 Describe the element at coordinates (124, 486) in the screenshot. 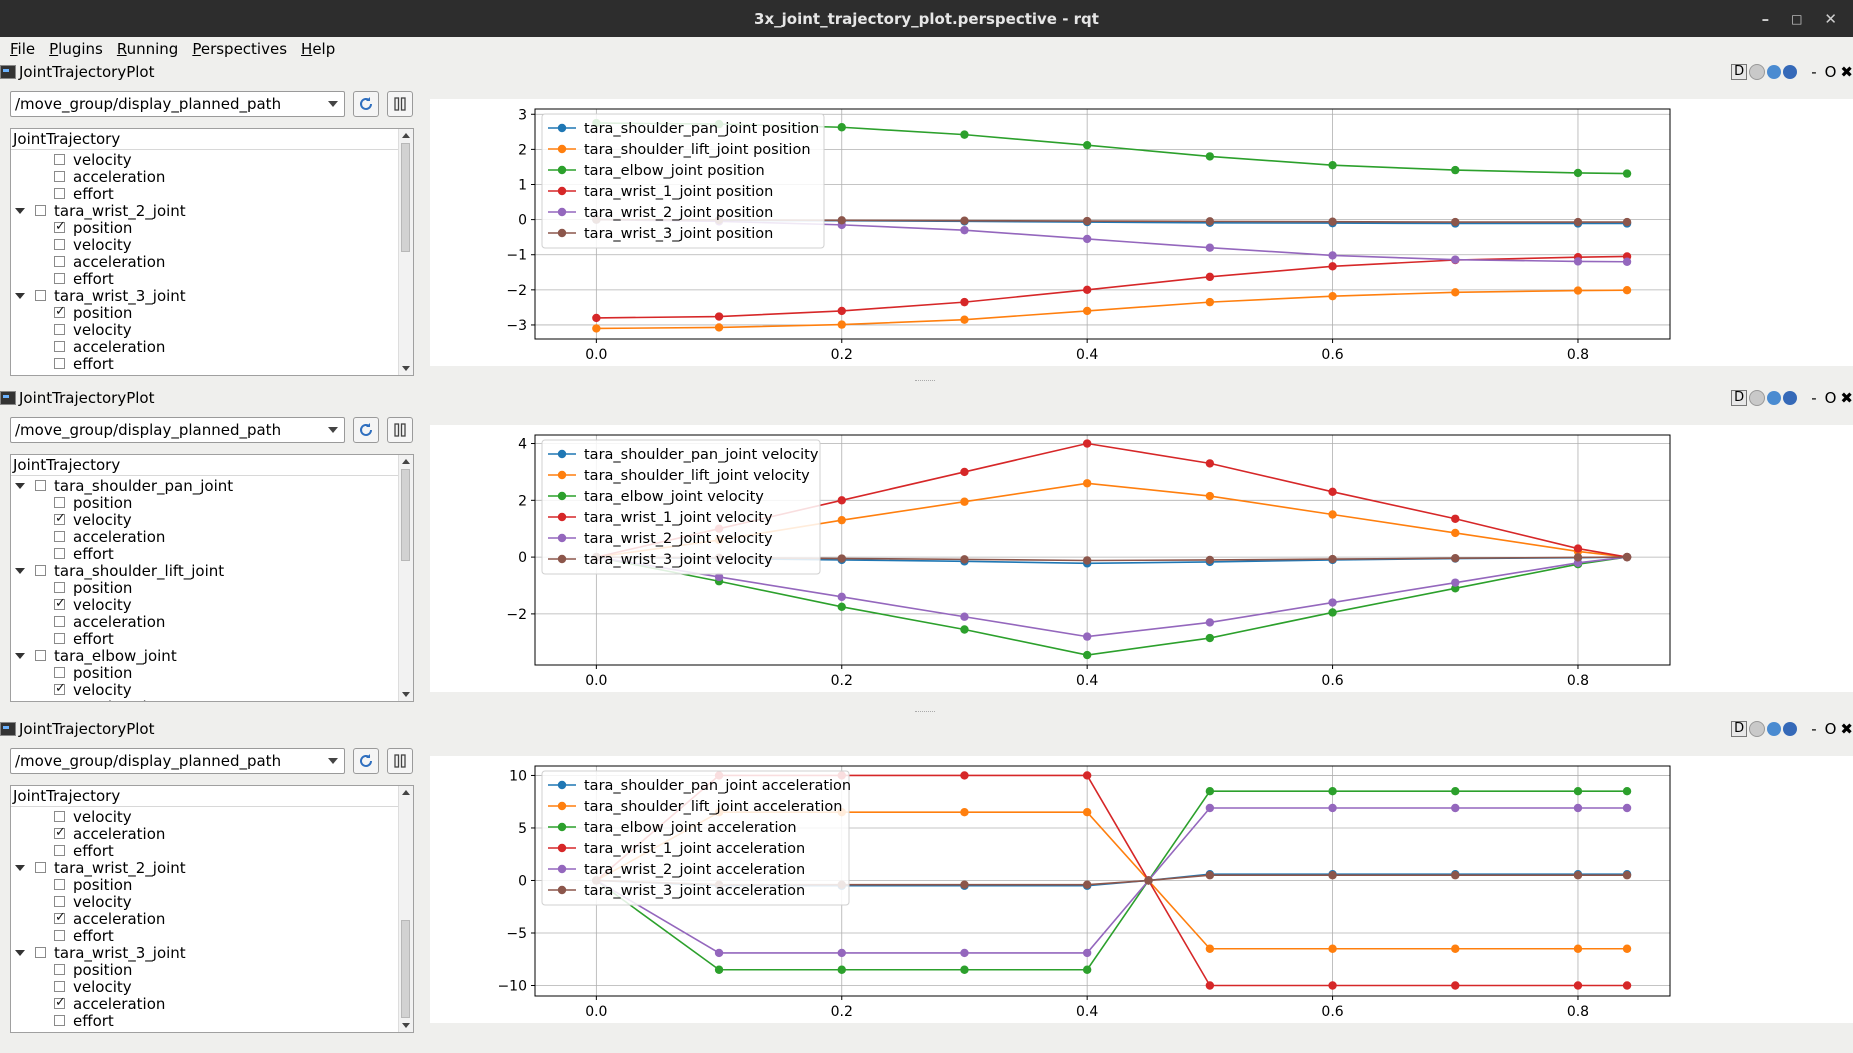

I see `tree-joint-row: tara_shoulder_pan_joint` at that location.